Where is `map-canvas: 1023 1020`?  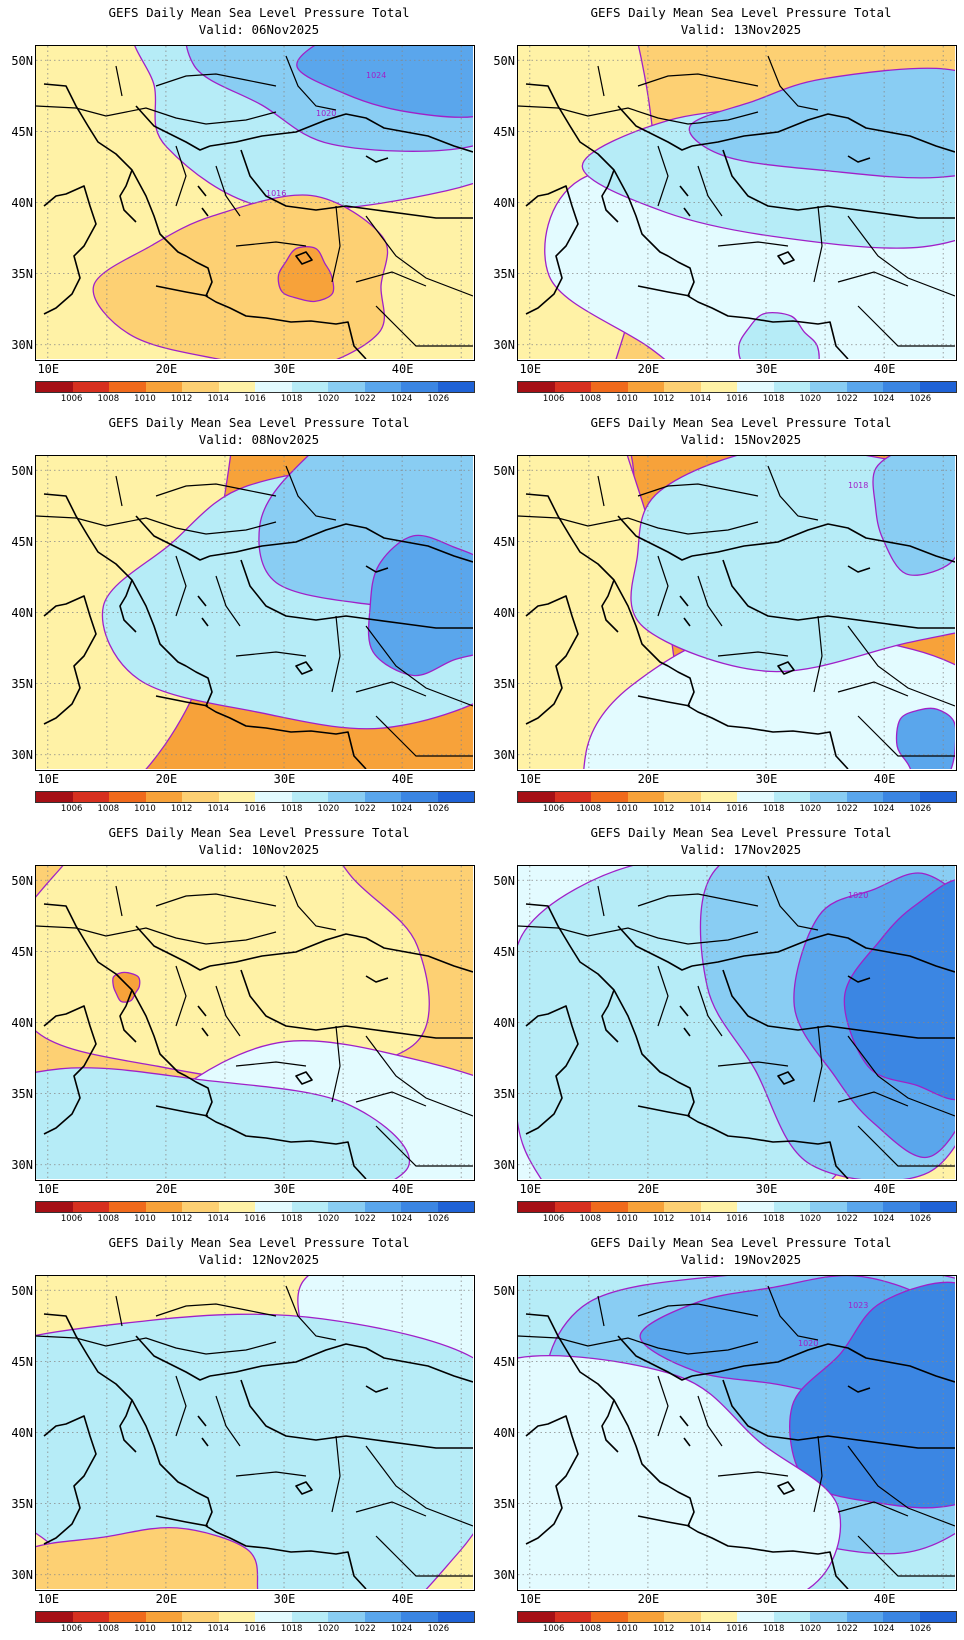 map-canvas: 1023 1020 is located at coordinates (736, 1432).